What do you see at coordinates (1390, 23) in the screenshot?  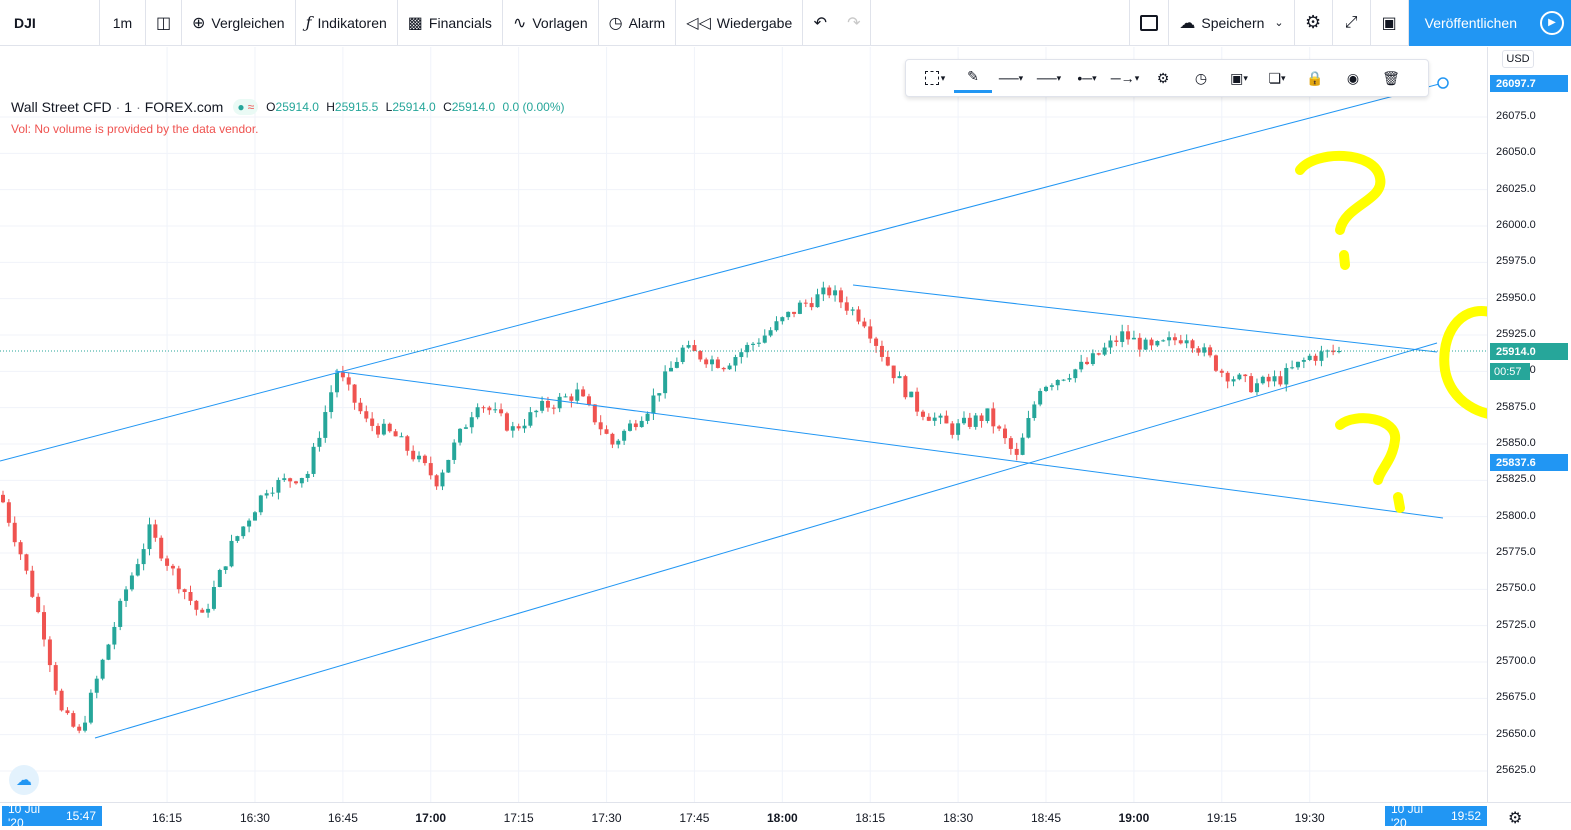 I see `snapshot-button: ▣` at bounding box center [1390, 23].